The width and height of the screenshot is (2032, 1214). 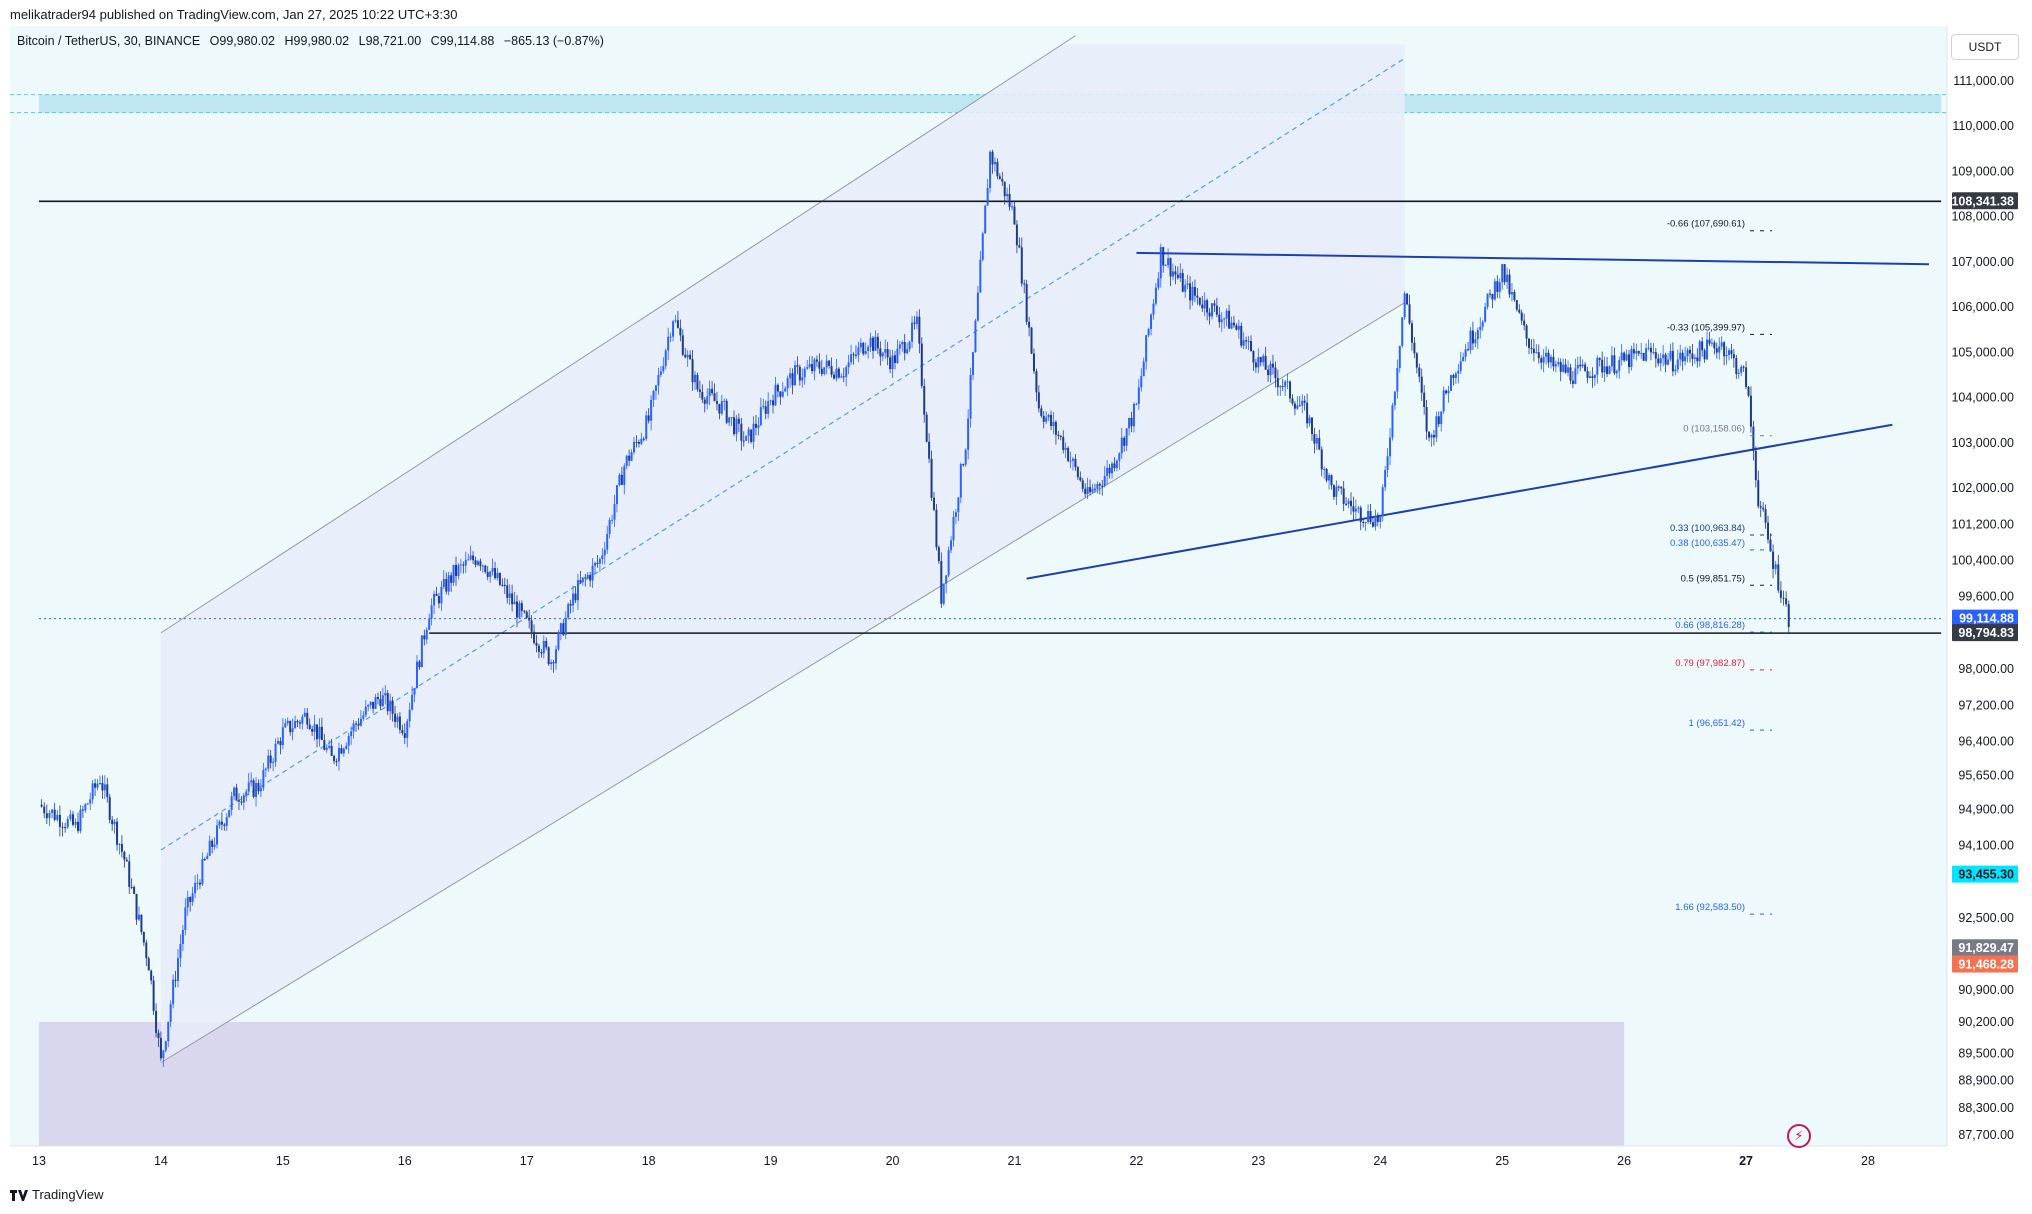 What do you see at coordinates (1986, 669) in the screenshot?
I see `y-tick-label: 98,000.00` at bounding box center [1986, 669].